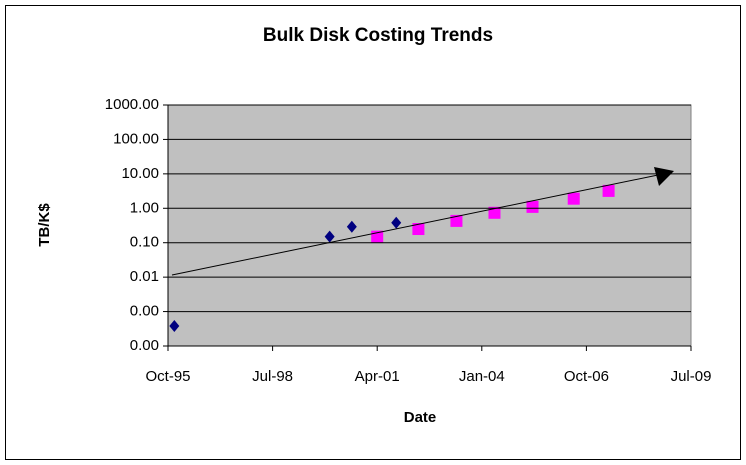 The width and height of the screenshot is (746, 465). Describe the element at coordinates (377, 376) in the screenshot. I see `x-tick-label: Apr-01` at that location.